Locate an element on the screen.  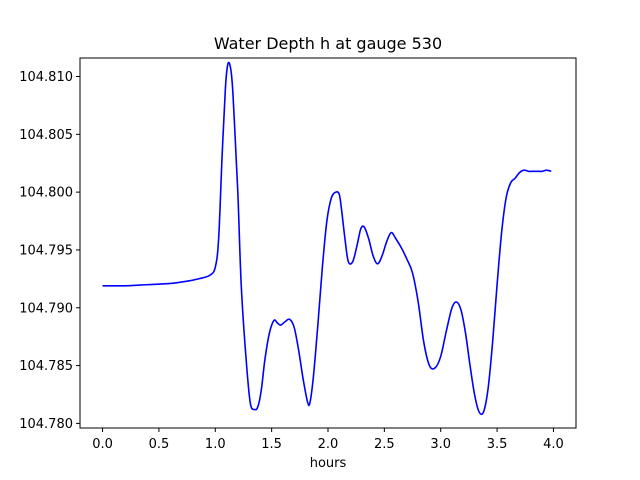
x-tick-label: 1.5 is located at coordinates (271, 444).